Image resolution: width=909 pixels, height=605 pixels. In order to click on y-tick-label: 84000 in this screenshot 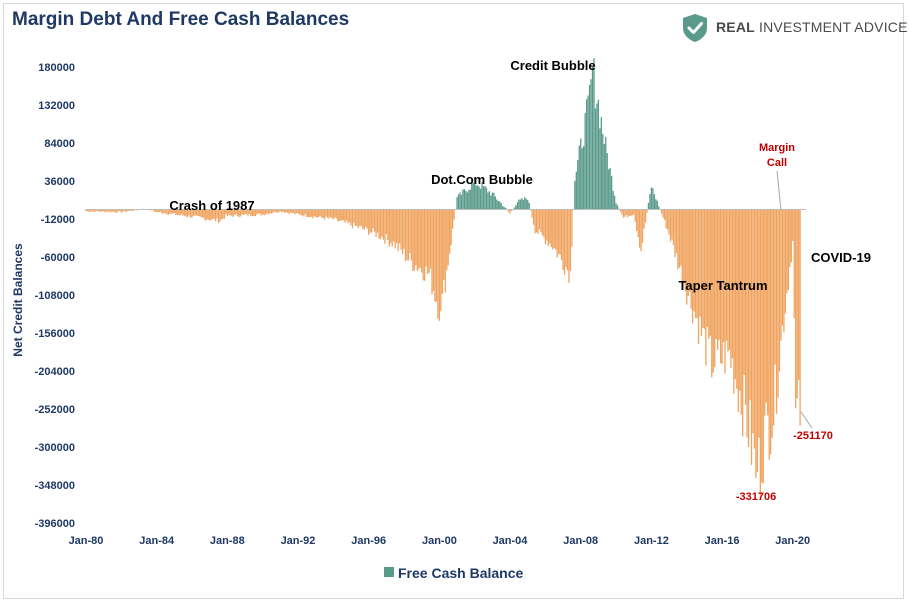, I will do `click(59, 144)`.